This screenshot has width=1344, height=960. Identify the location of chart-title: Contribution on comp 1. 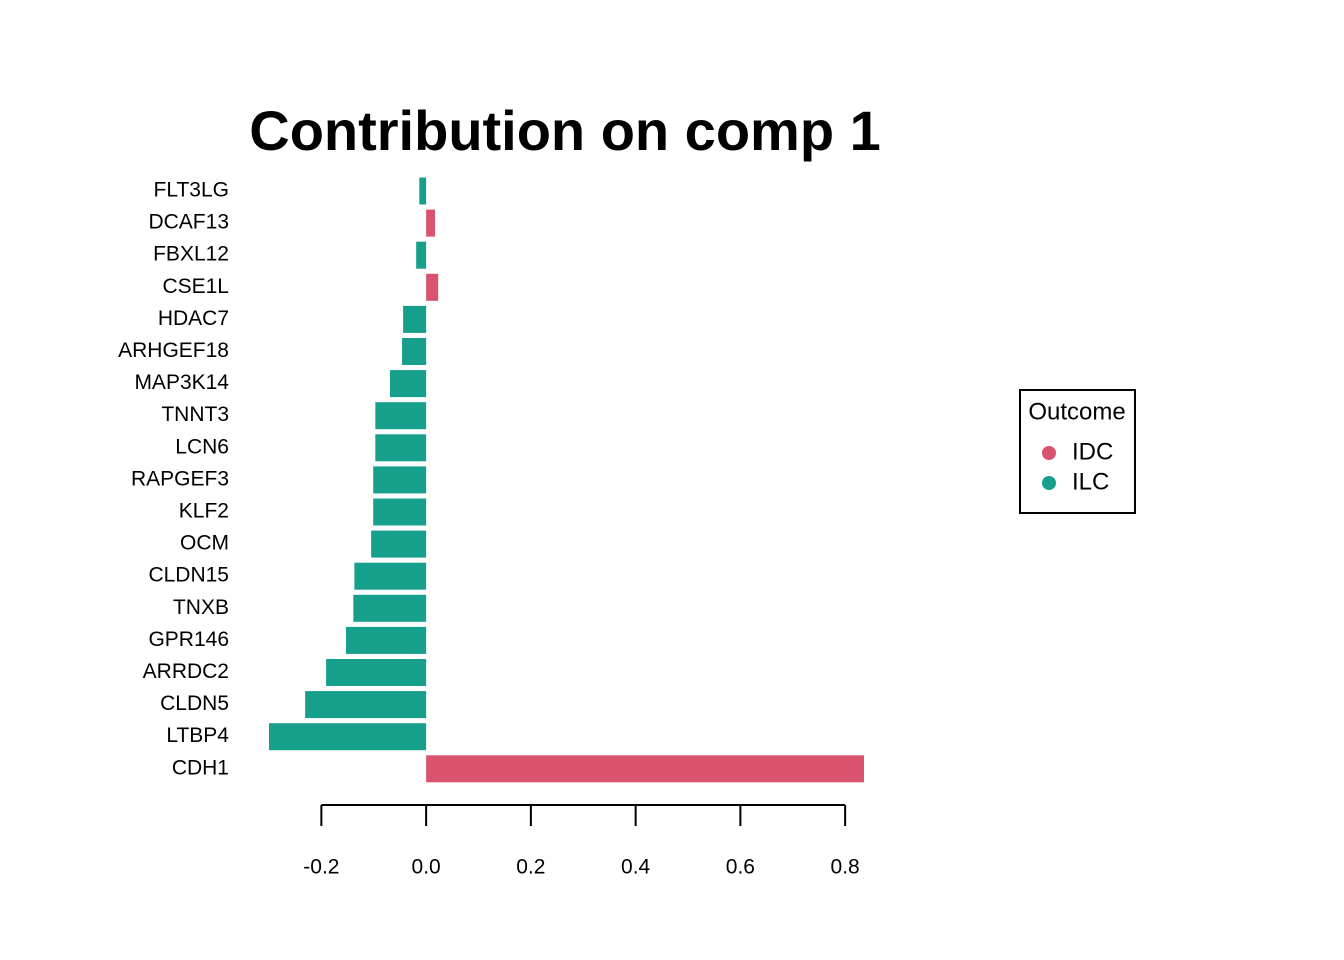
(564, 130).